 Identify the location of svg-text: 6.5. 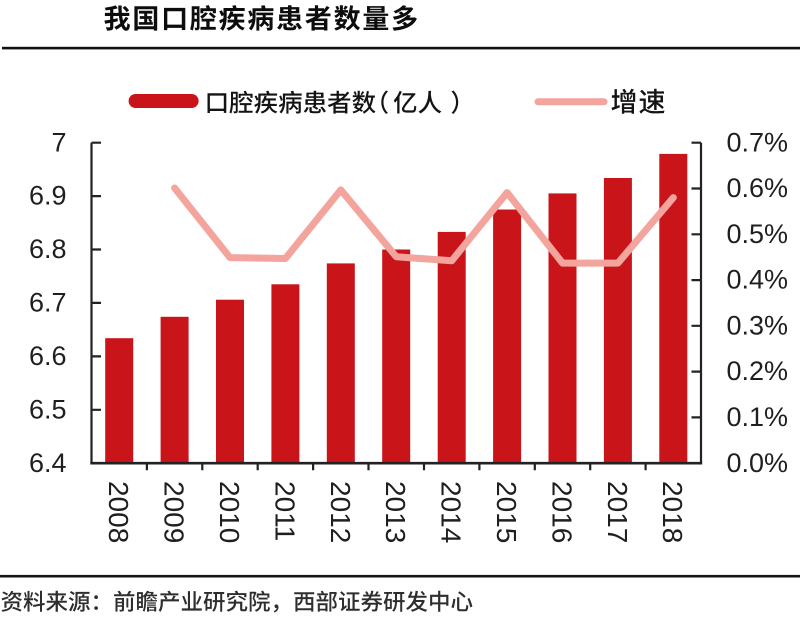
(48, 409).